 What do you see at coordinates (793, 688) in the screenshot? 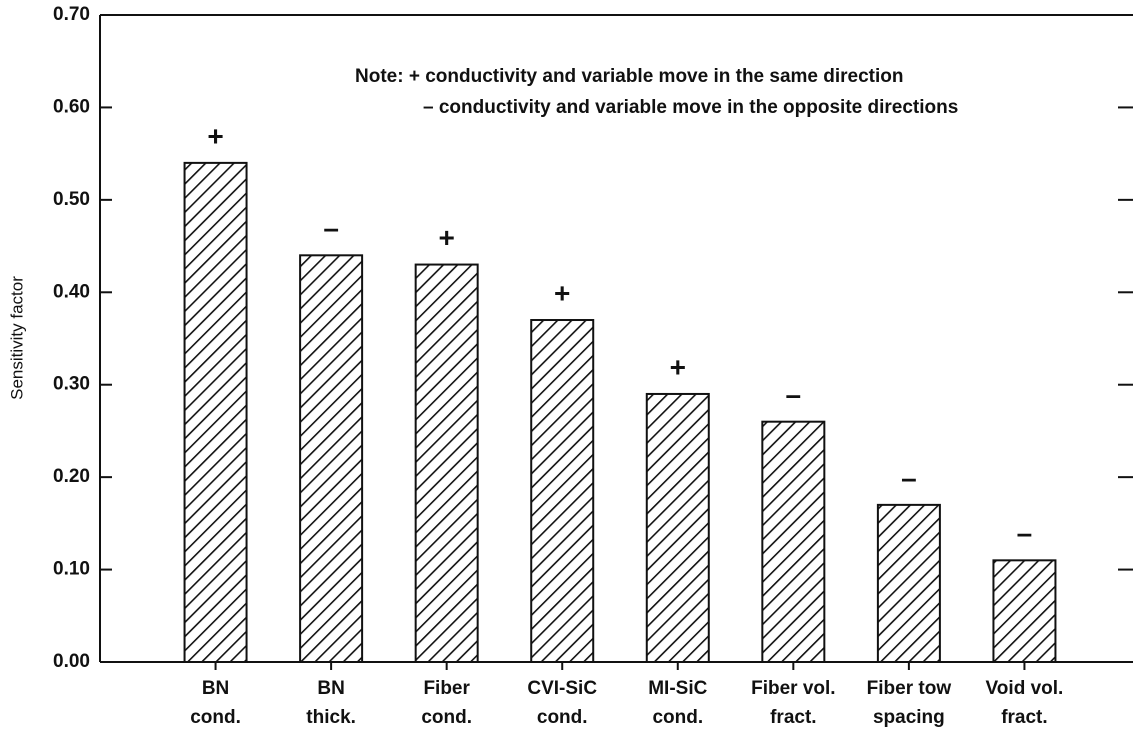
I see `x-tick-label: Fiber vol.` at bounding box center [793, 688].